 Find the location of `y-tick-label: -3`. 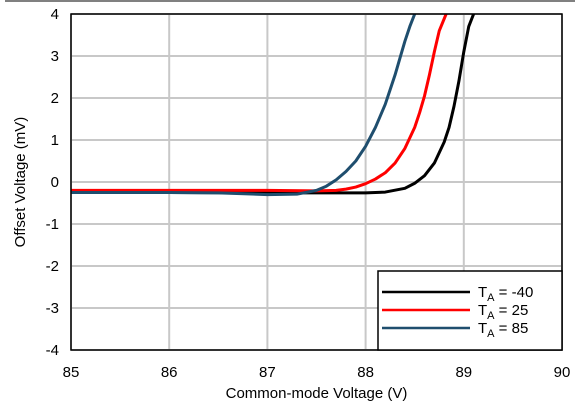

y-tick-label: -3 is located at coordinates (52, 308).